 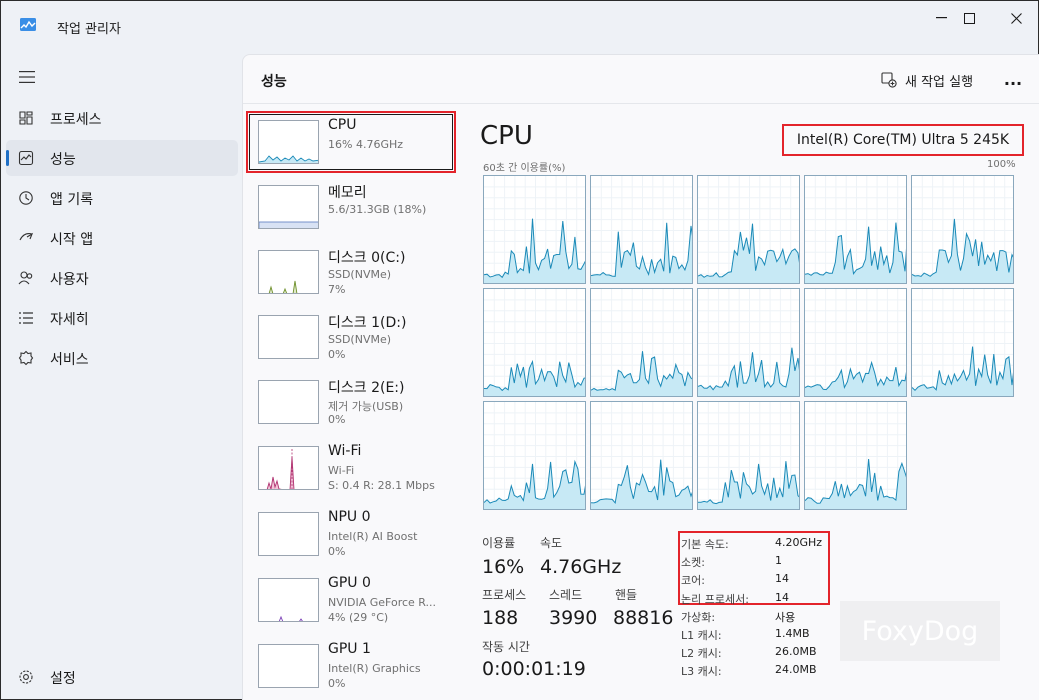 What do you see at coordinates (373, 536) in the screenshot?
I see `device-detail: Intel(R) AI Boost` at bounding box center [373, 536].